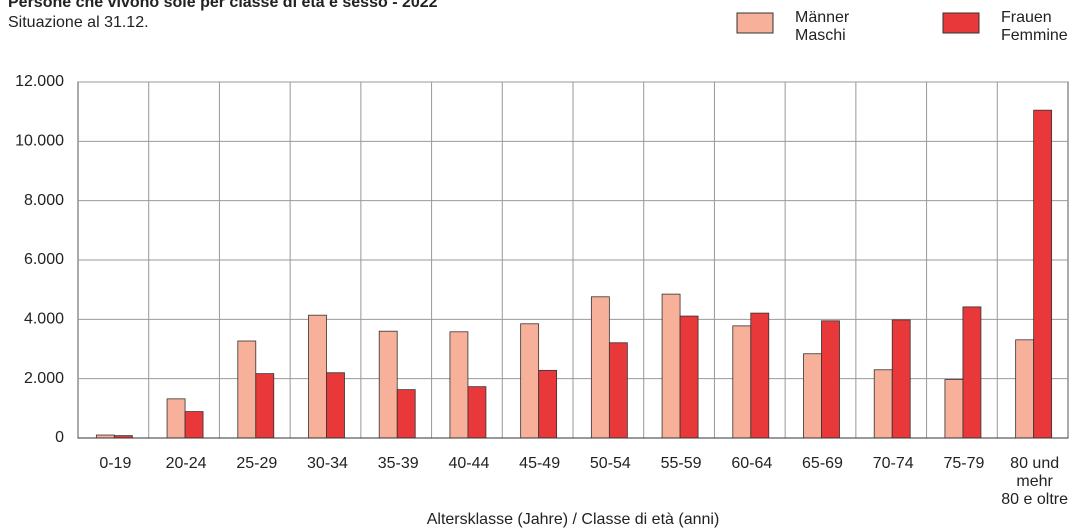 The width and height of the screenshot is (1077, 528). I want to click on x-tick-label: 80 und mehr 80 e oltre, so click(1034, 481).